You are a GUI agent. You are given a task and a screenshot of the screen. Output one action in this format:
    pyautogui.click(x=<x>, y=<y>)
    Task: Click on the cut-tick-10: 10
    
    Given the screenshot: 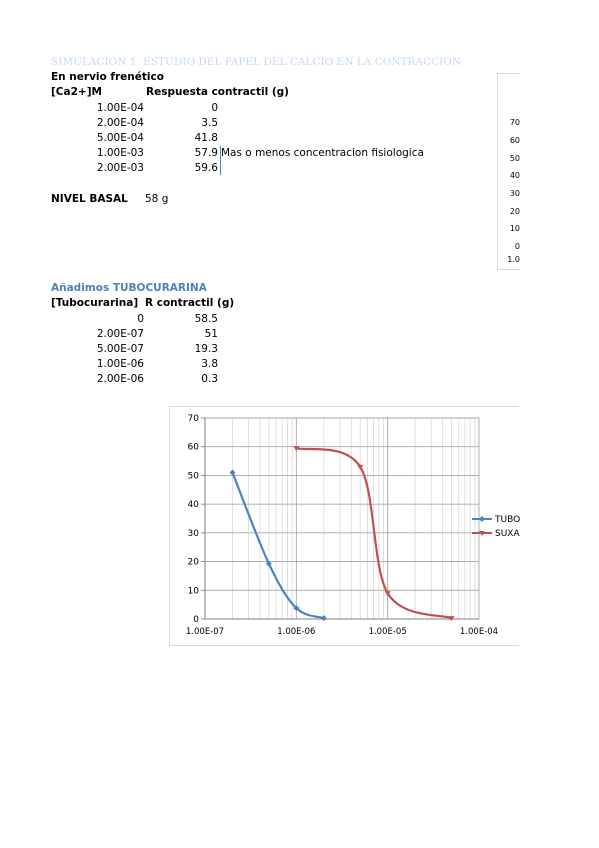 What is the action you would take?
    pyautogui.click(x=514, y=228)
    